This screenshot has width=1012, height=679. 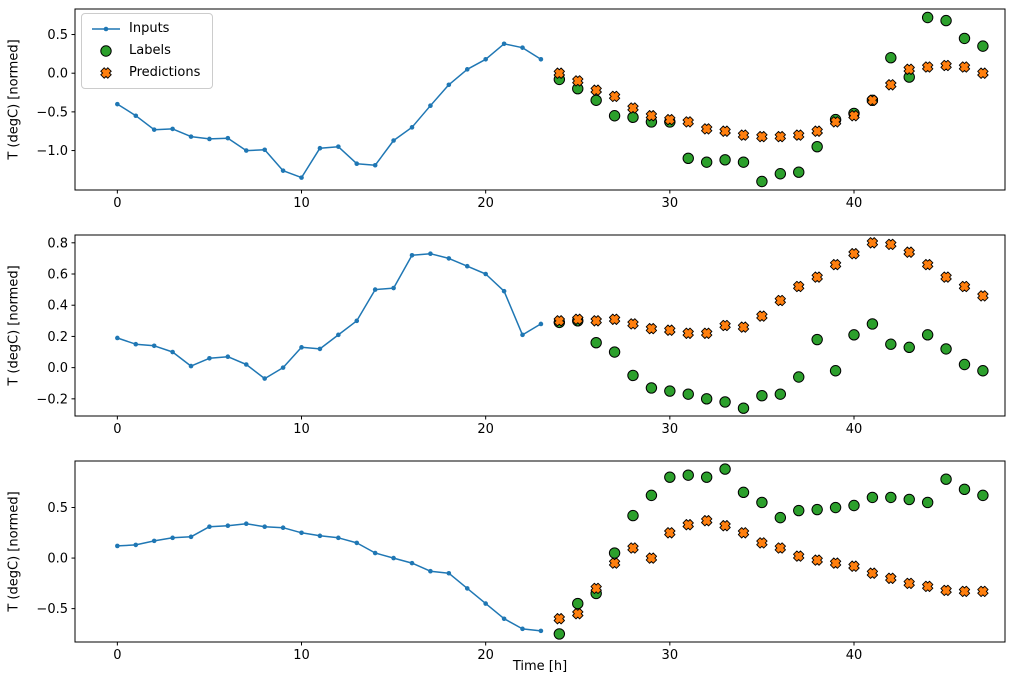 What do you see at coordinates (106, 29) in the screenshot?
I see `inputs-line-icon` at bounding box center [106, 29].